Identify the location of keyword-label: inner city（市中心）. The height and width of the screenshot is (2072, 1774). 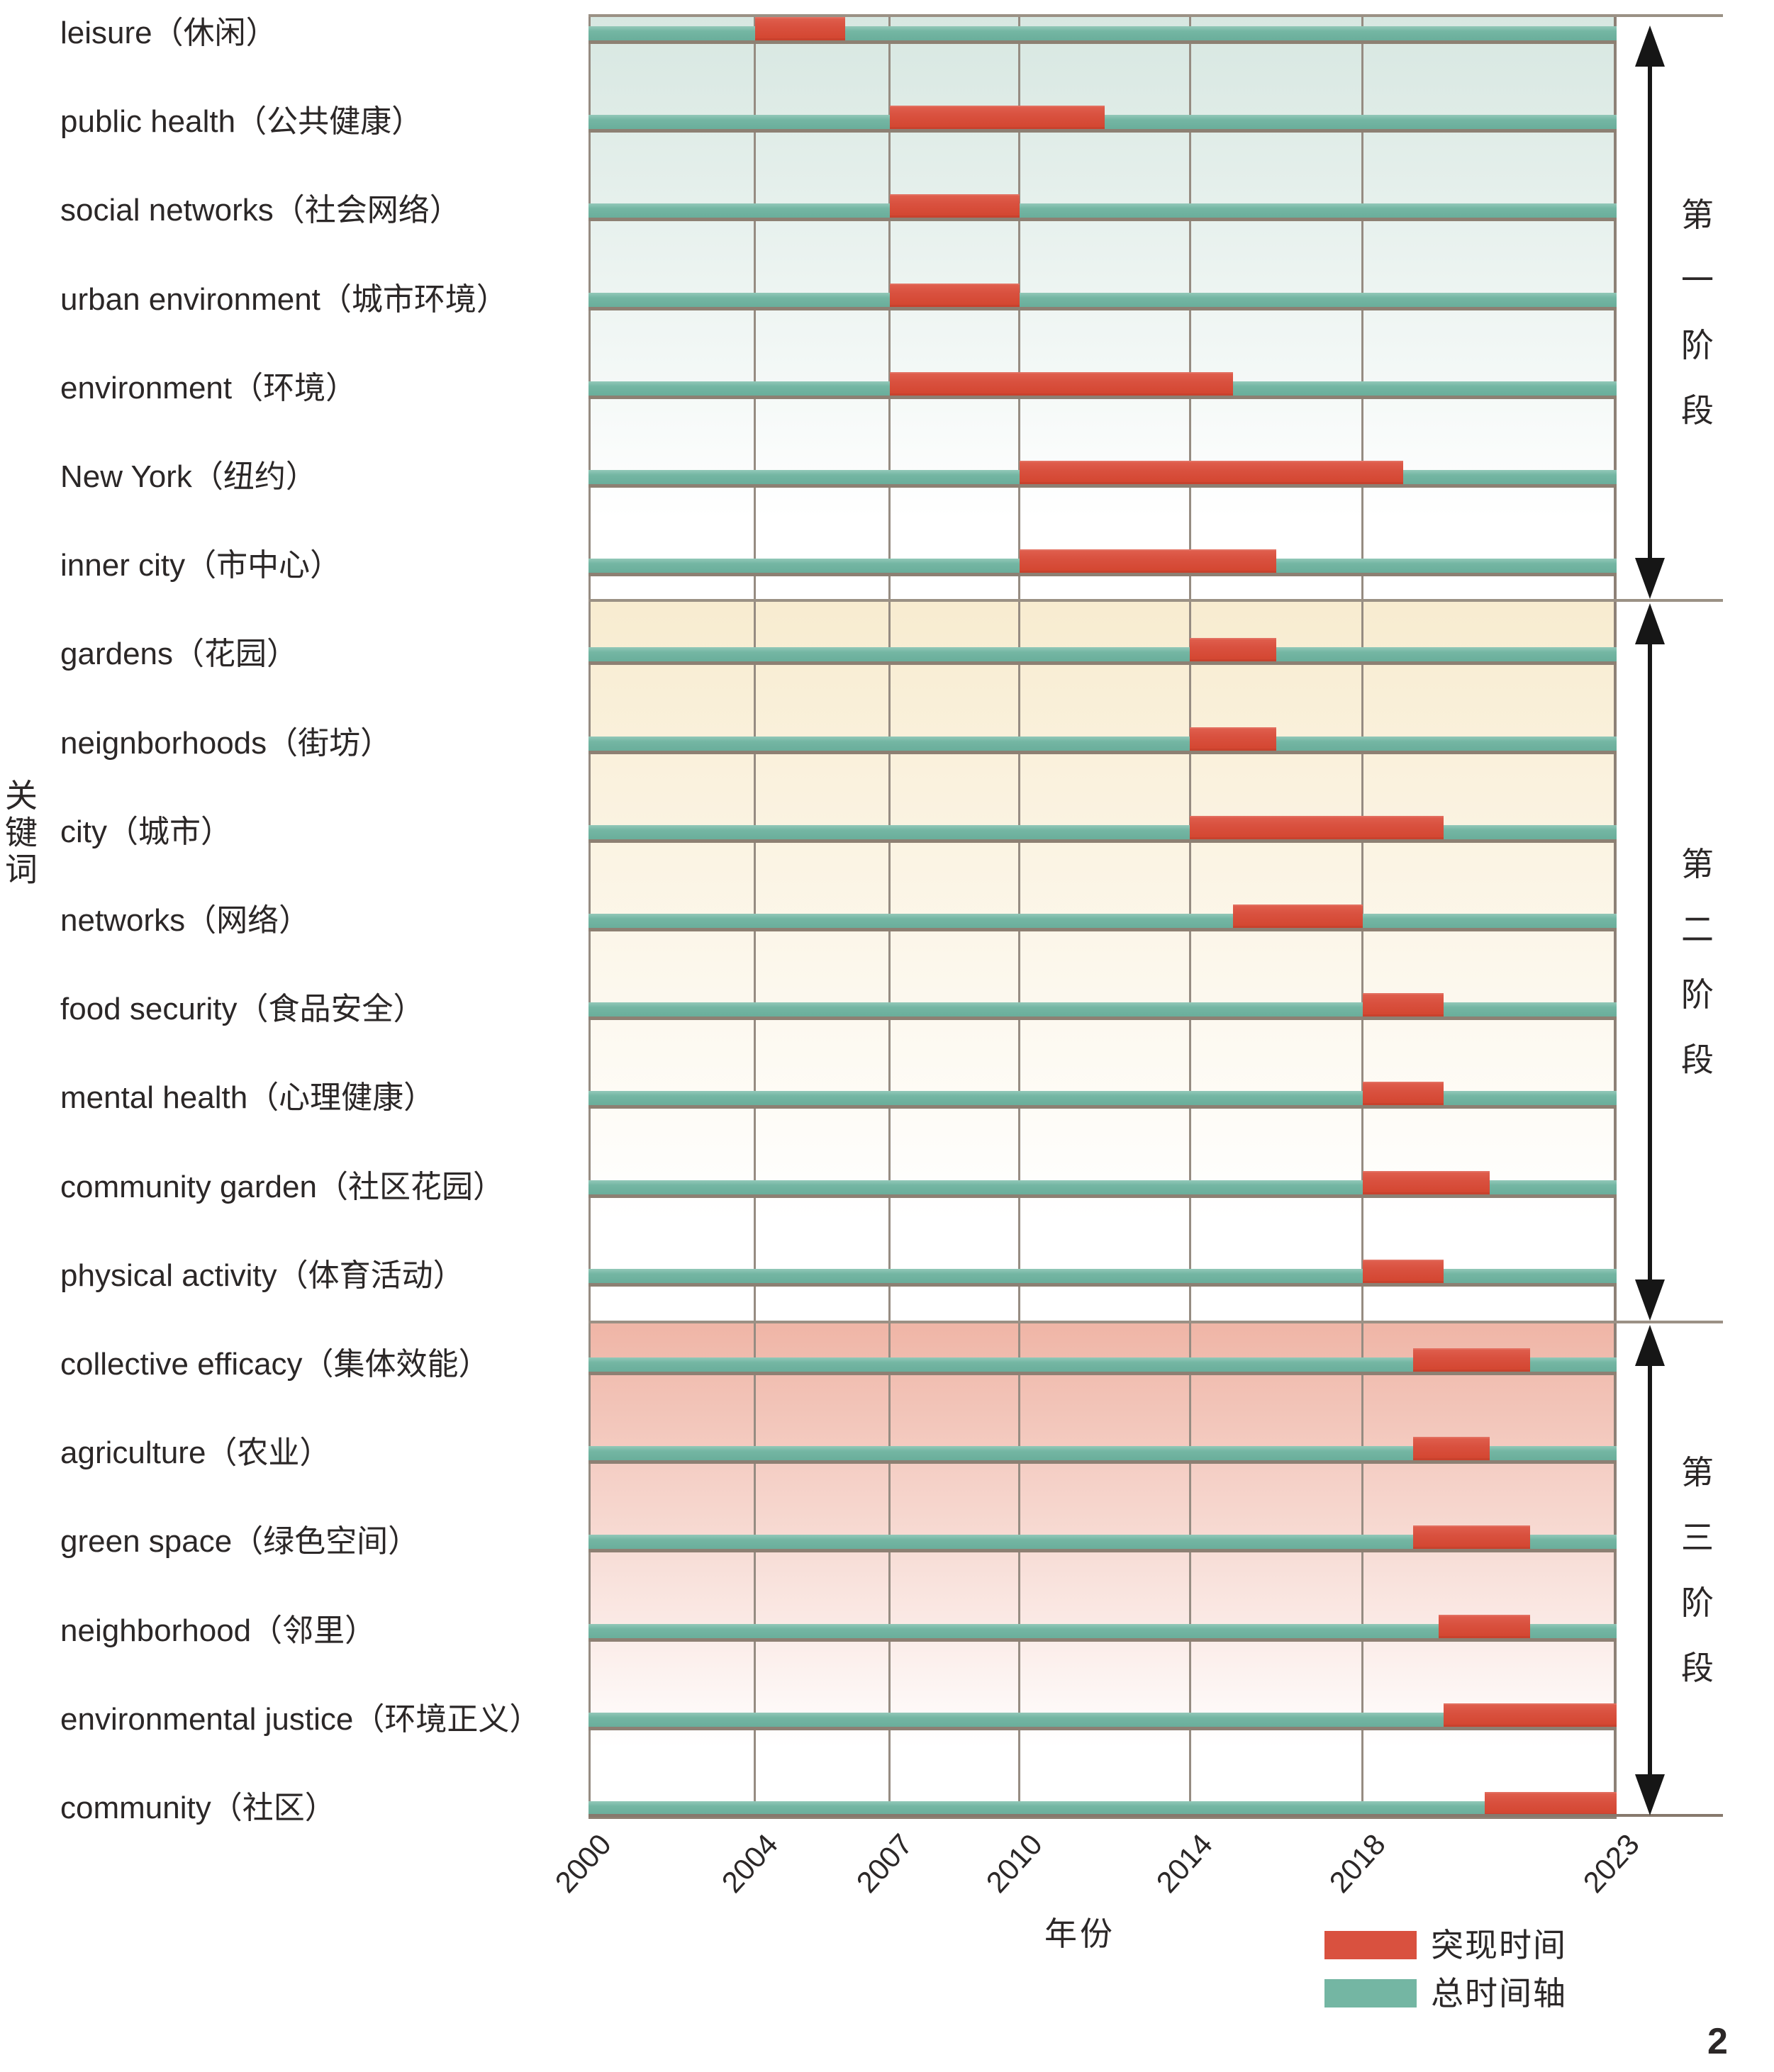
(201, 566).